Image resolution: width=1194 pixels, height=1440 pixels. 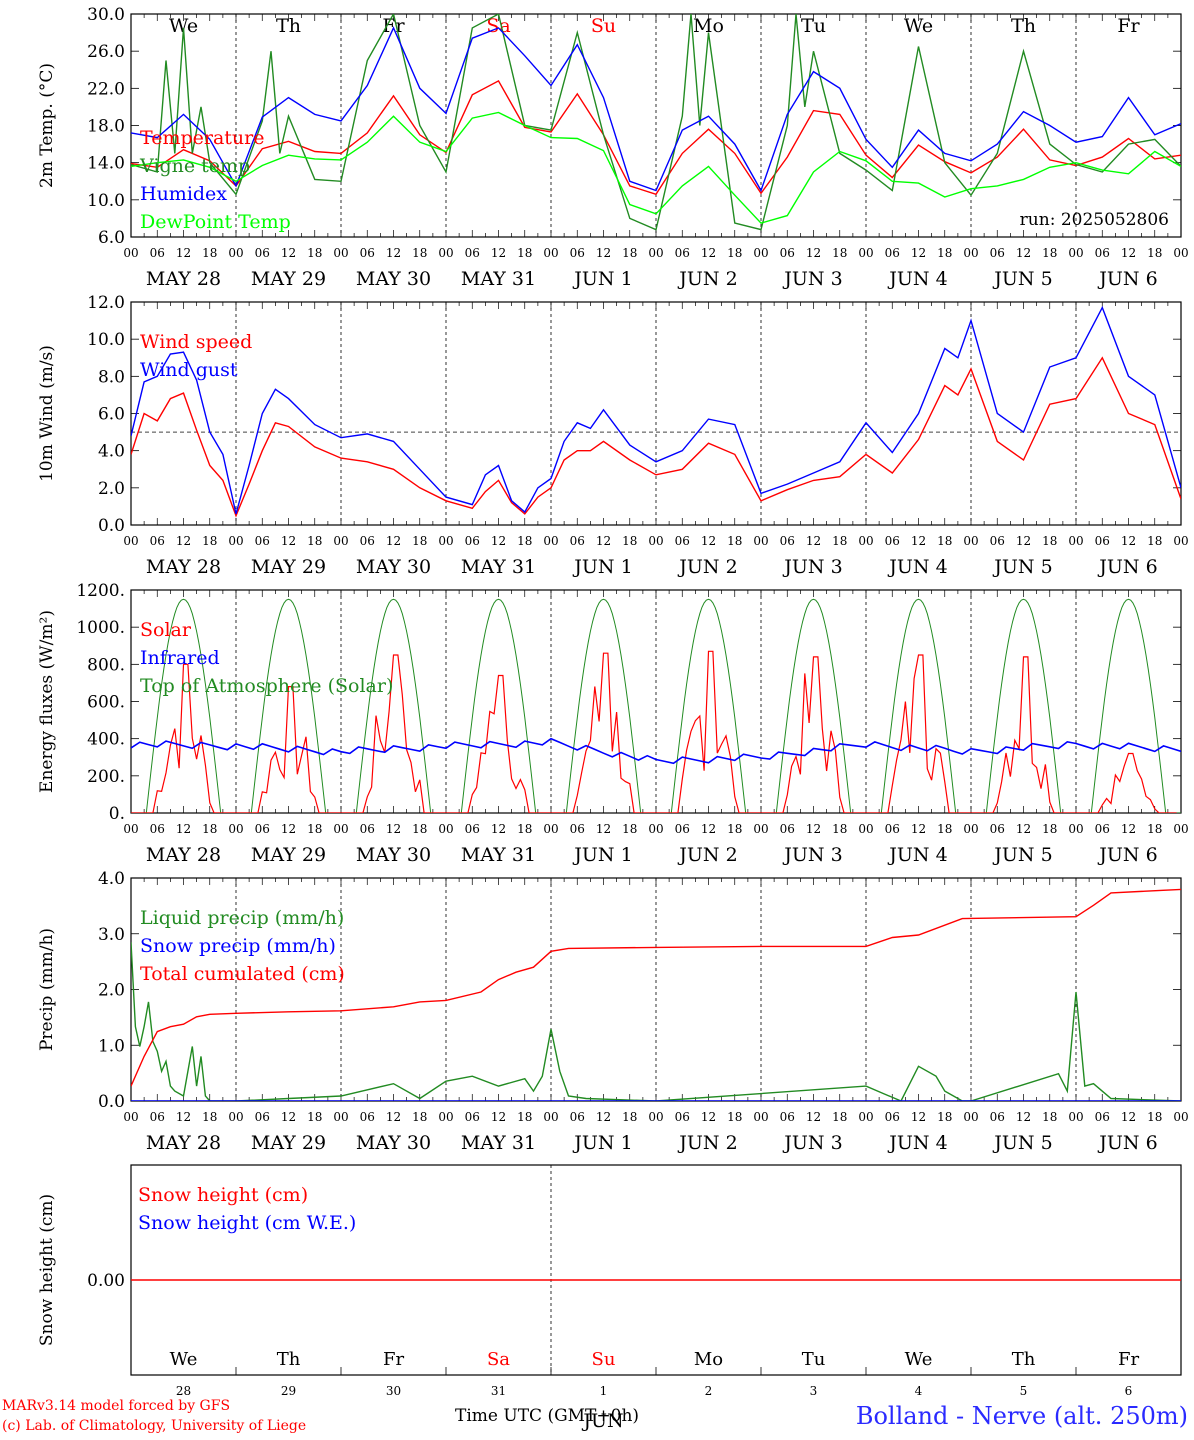 What do you see at coordinates (111, 415) in the screenshot?
I see `y-tick-label: 6.0` at bounding box center [111, 415].